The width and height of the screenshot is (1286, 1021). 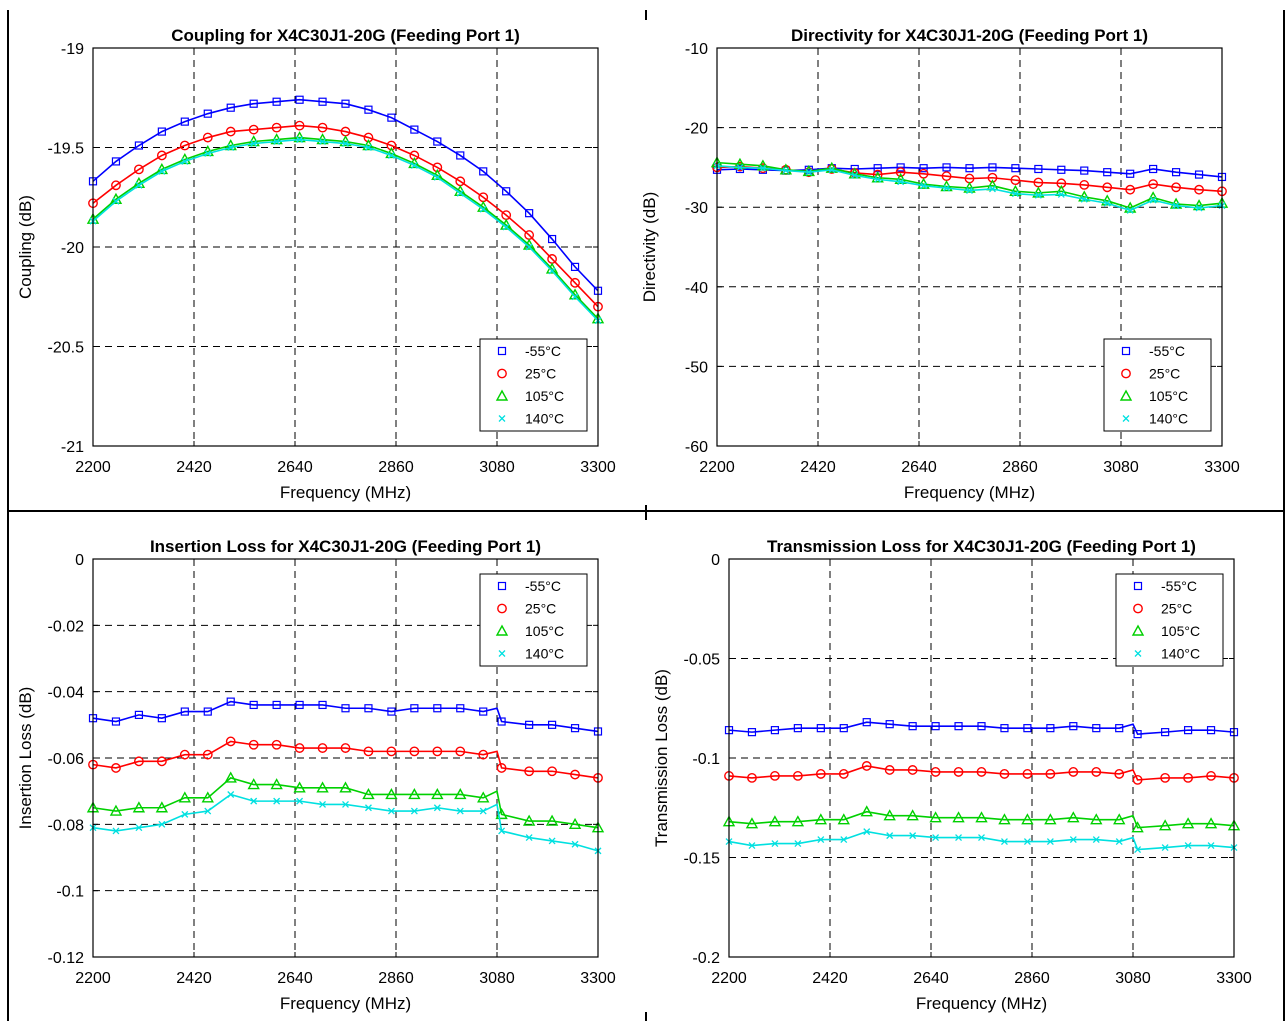 I want to click on legend-entry: -55°C, so click(x=543, y=586).